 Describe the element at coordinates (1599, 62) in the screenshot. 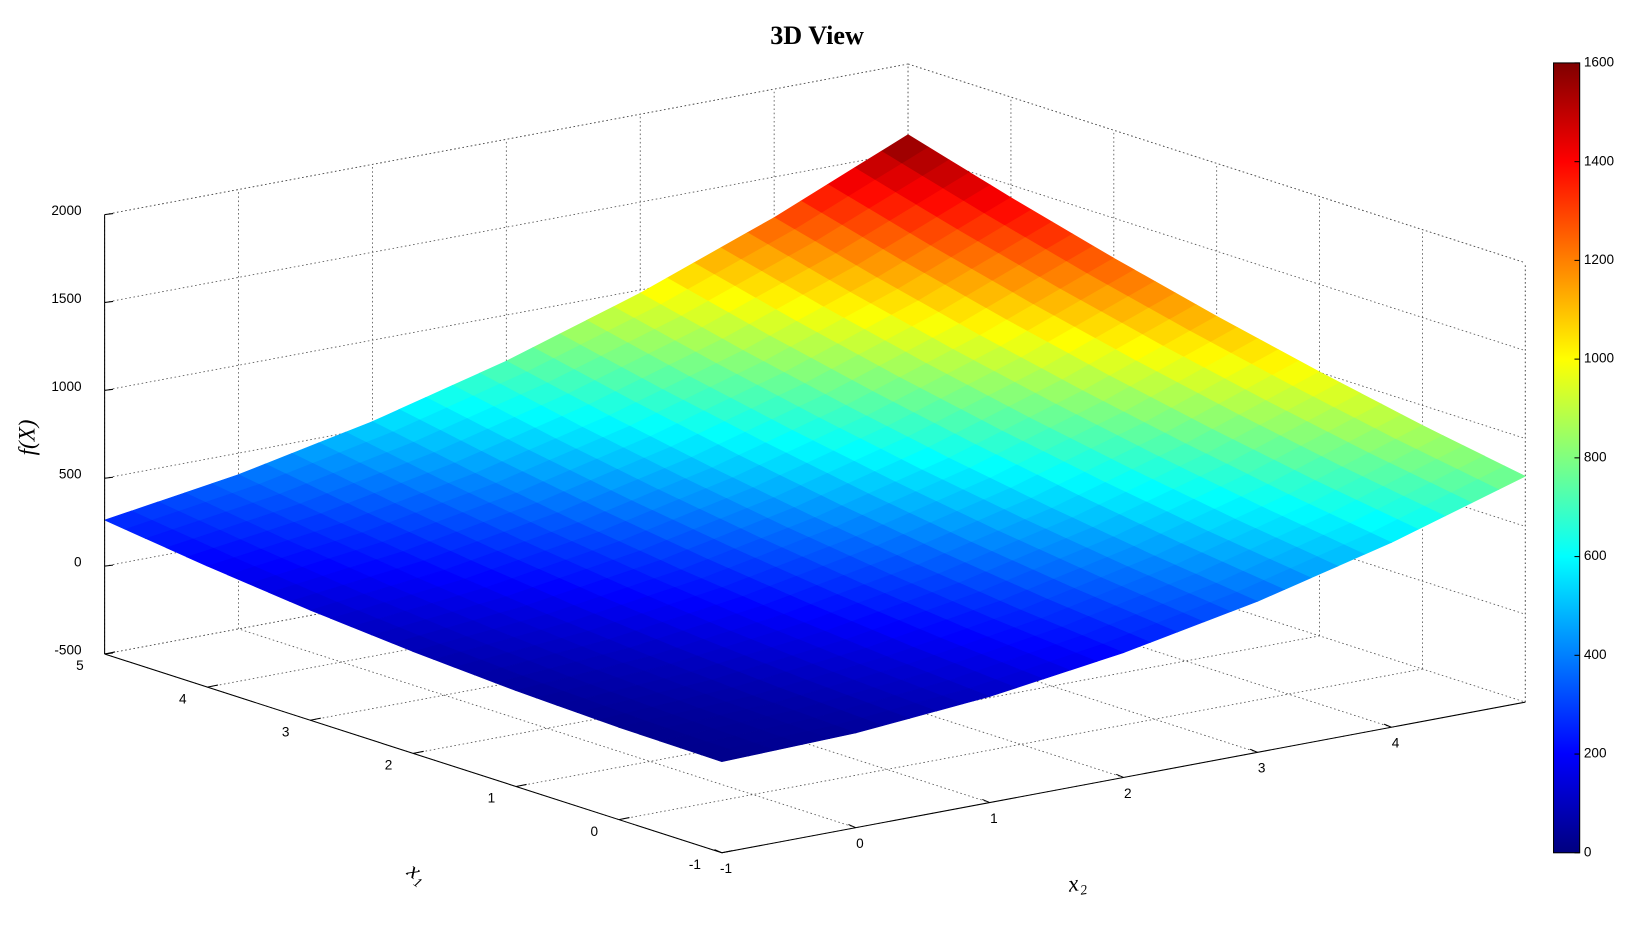

I see `colorbar-tick-label: 1600` at that location.